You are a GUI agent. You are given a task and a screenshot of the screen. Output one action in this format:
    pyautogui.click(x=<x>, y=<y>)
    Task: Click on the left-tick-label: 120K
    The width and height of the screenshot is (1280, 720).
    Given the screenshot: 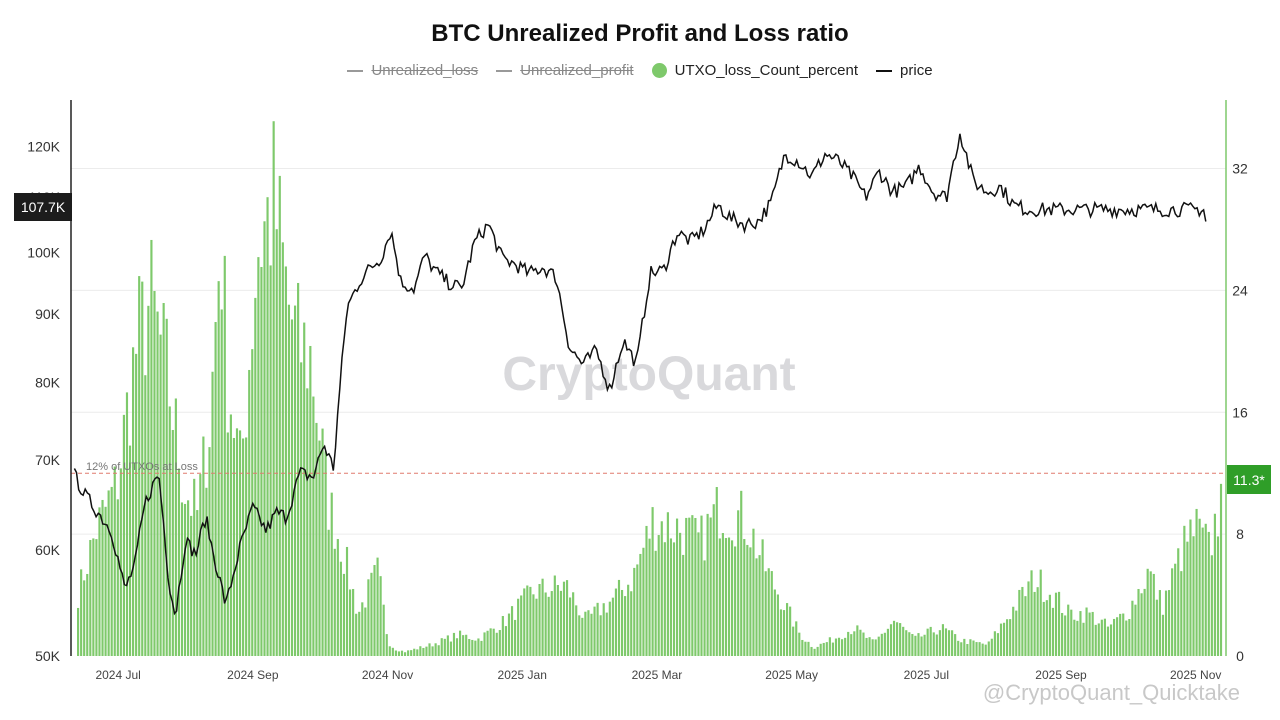 What is the action you would take?
    pyautogui.click(x=43, y=147)
    